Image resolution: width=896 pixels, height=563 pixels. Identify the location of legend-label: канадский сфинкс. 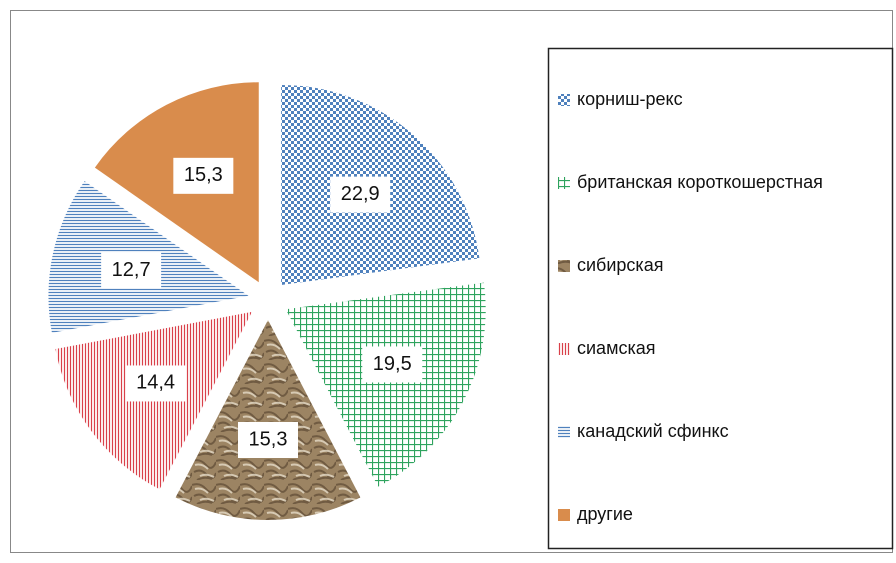
(653, 431).